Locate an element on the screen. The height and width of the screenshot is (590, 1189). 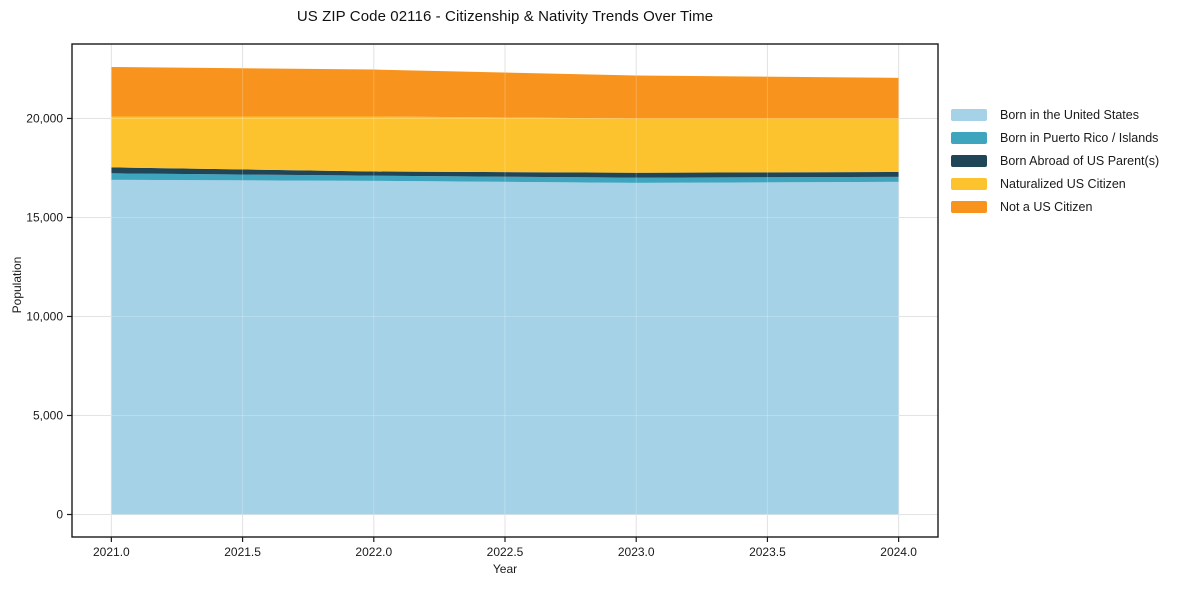
legend-item: Born Abroad of US Parent(s) is located at coordinates (1055, 160).